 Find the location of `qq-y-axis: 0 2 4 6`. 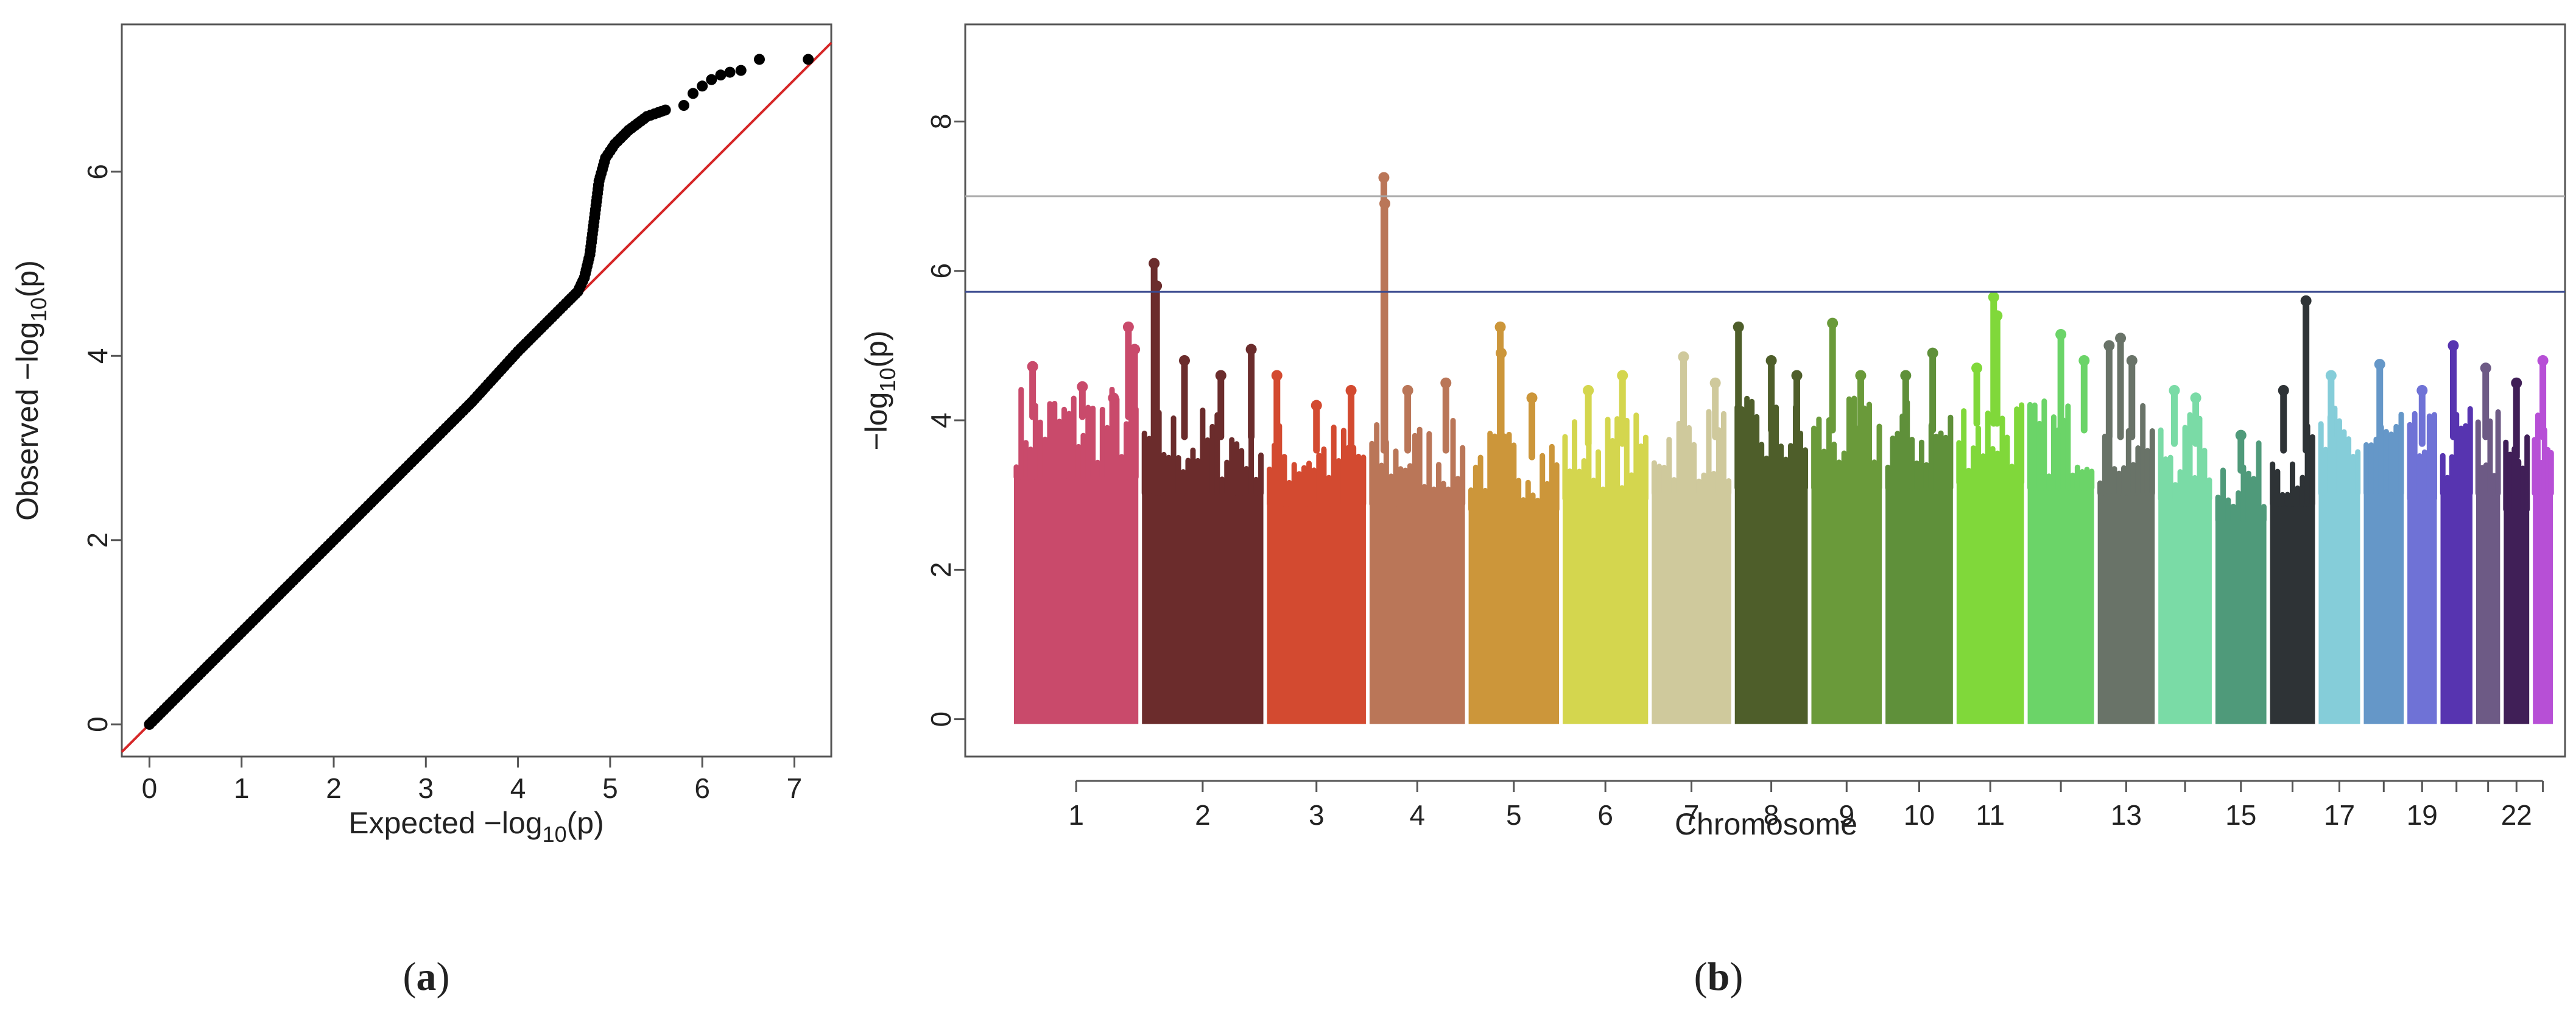

qq-y-axis: 0 2 4 6 is located at coordinates (102, 448).